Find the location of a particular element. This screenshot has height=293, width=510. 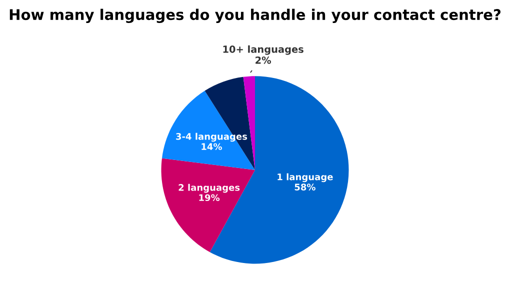

data-label: 19% is located at coordinates (209, 198).